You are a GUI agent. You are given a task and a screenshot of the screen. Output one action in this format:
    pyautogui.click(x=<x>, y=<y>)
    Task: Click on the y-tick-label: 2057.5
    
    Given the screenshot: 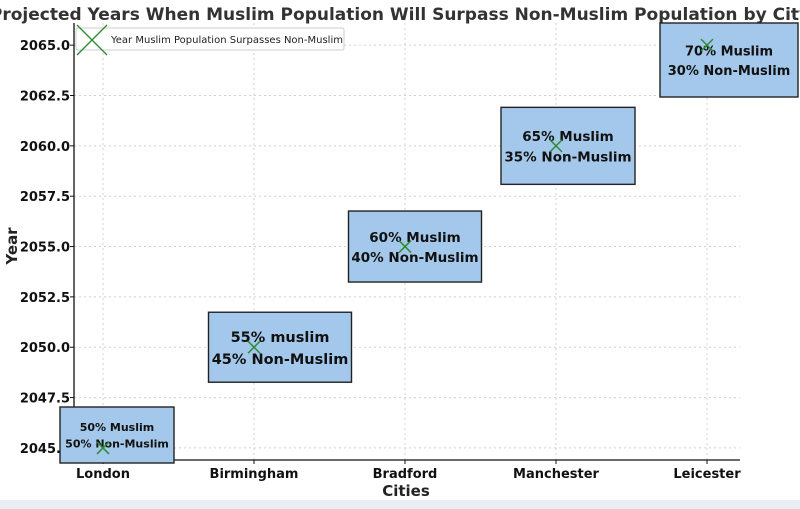 What is the action you would take?
    pyautogui.click(x=45, y=197)
    